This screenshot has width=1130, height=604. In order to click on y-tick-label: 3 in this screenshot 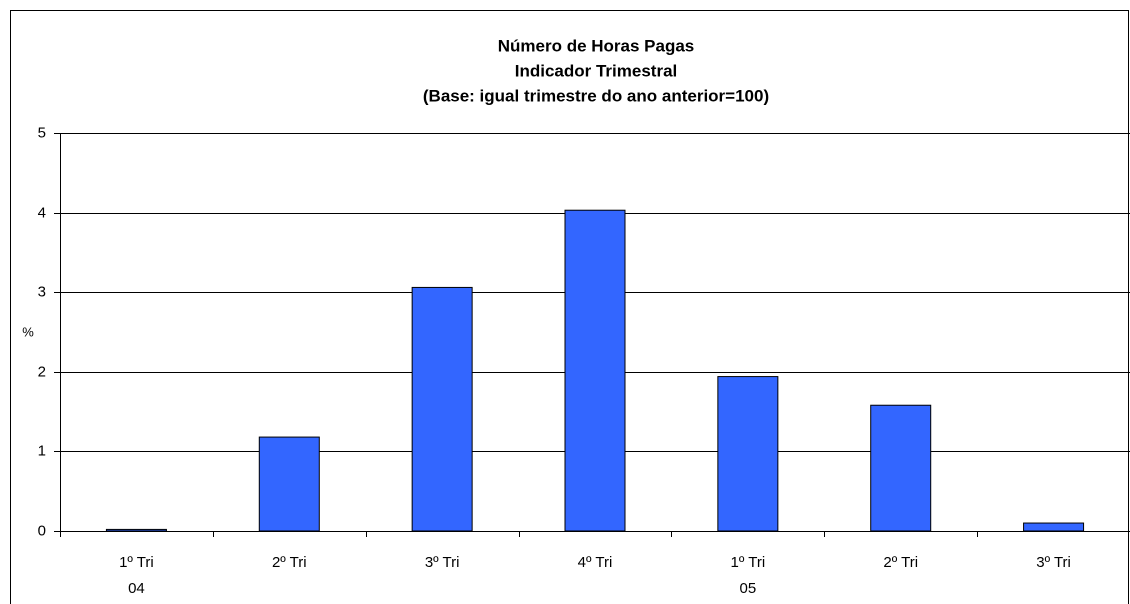, I will do `click(42, 291)`.